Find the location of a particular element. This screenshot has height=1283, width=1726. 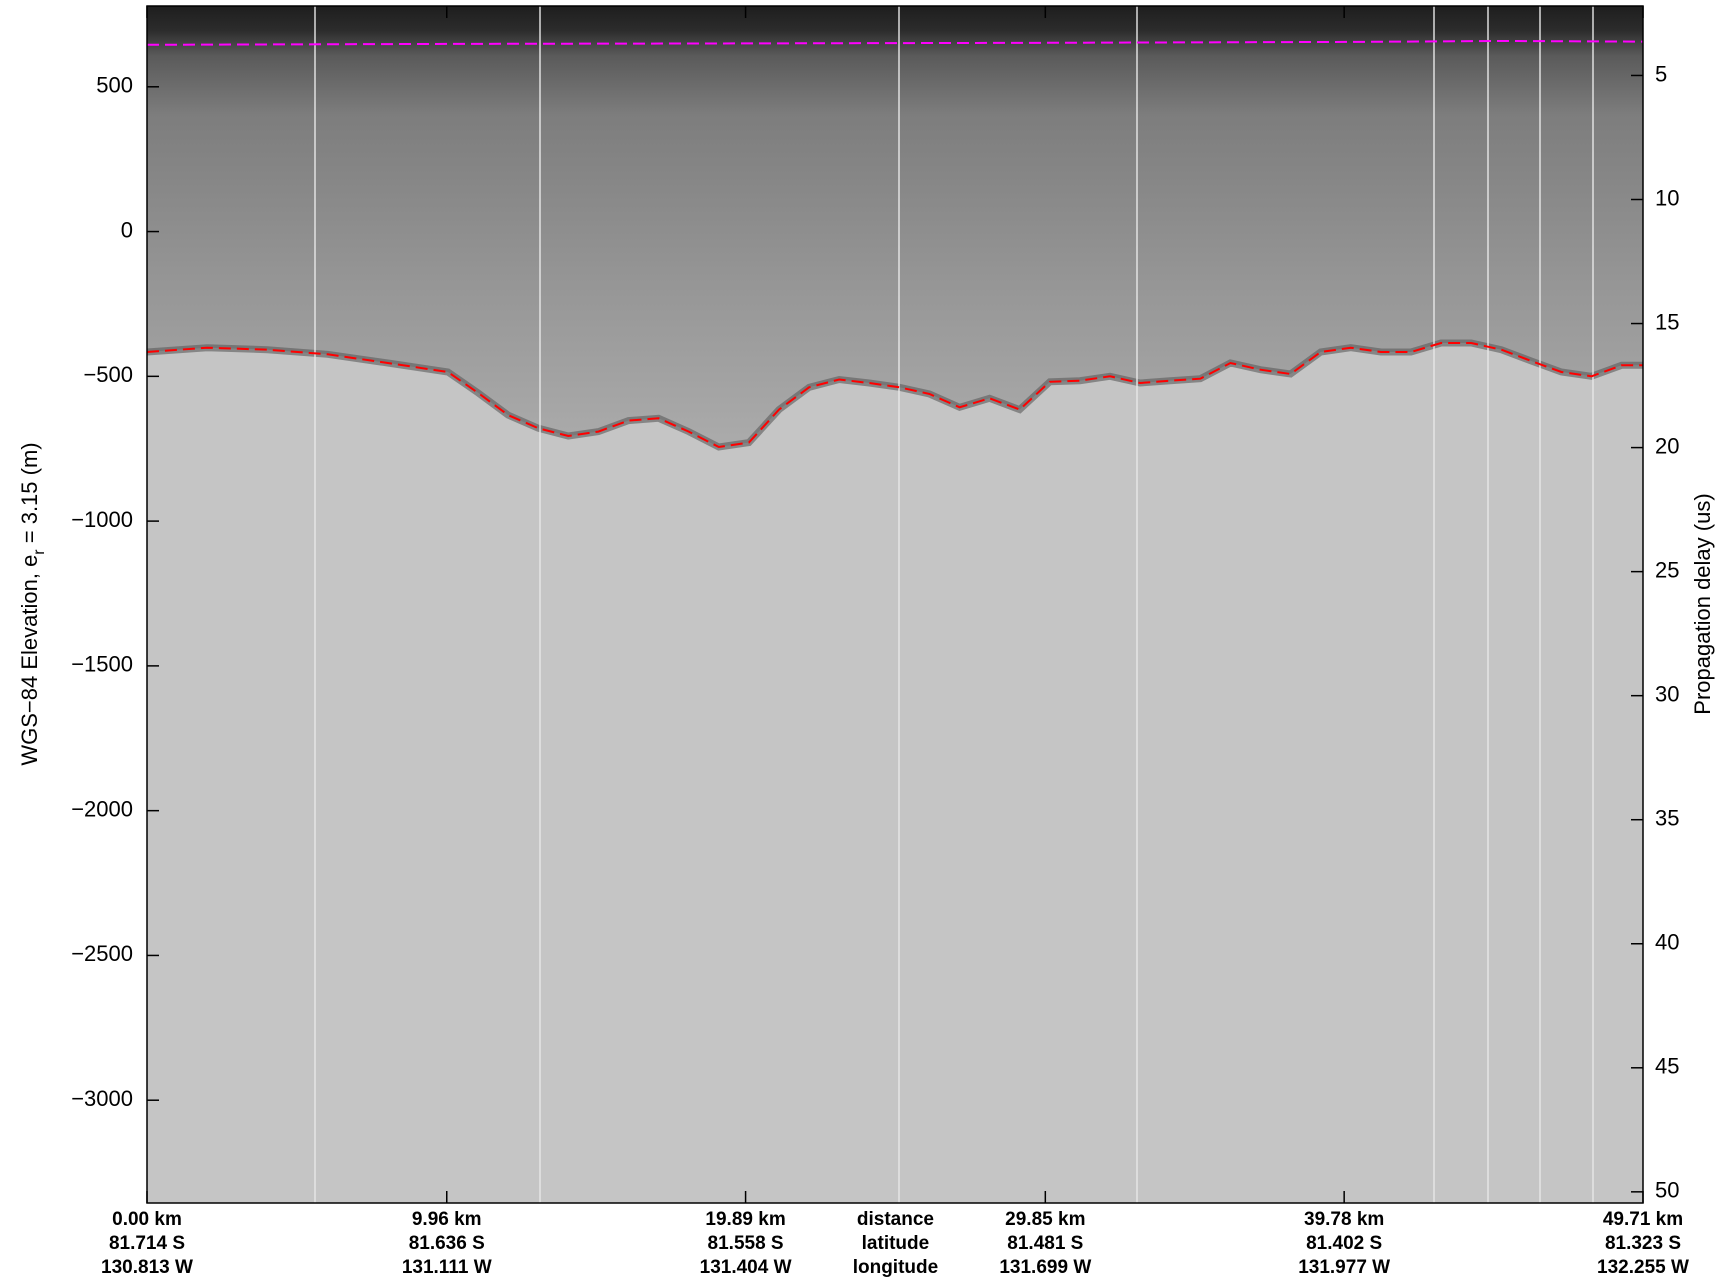

y2-tick-label: 50 is located at coordinates (1667, 1190).